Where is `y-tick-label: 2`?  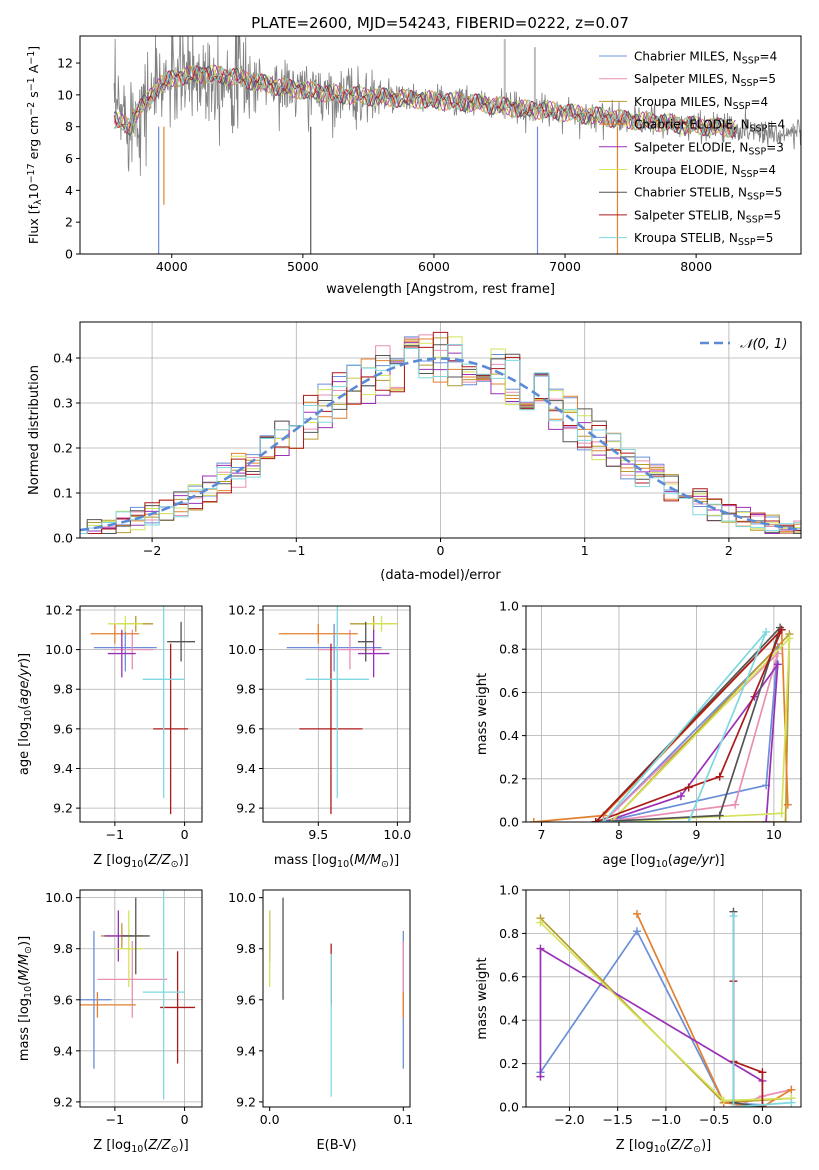 y-tick-label: 2 is located at coordinates (69, 222).